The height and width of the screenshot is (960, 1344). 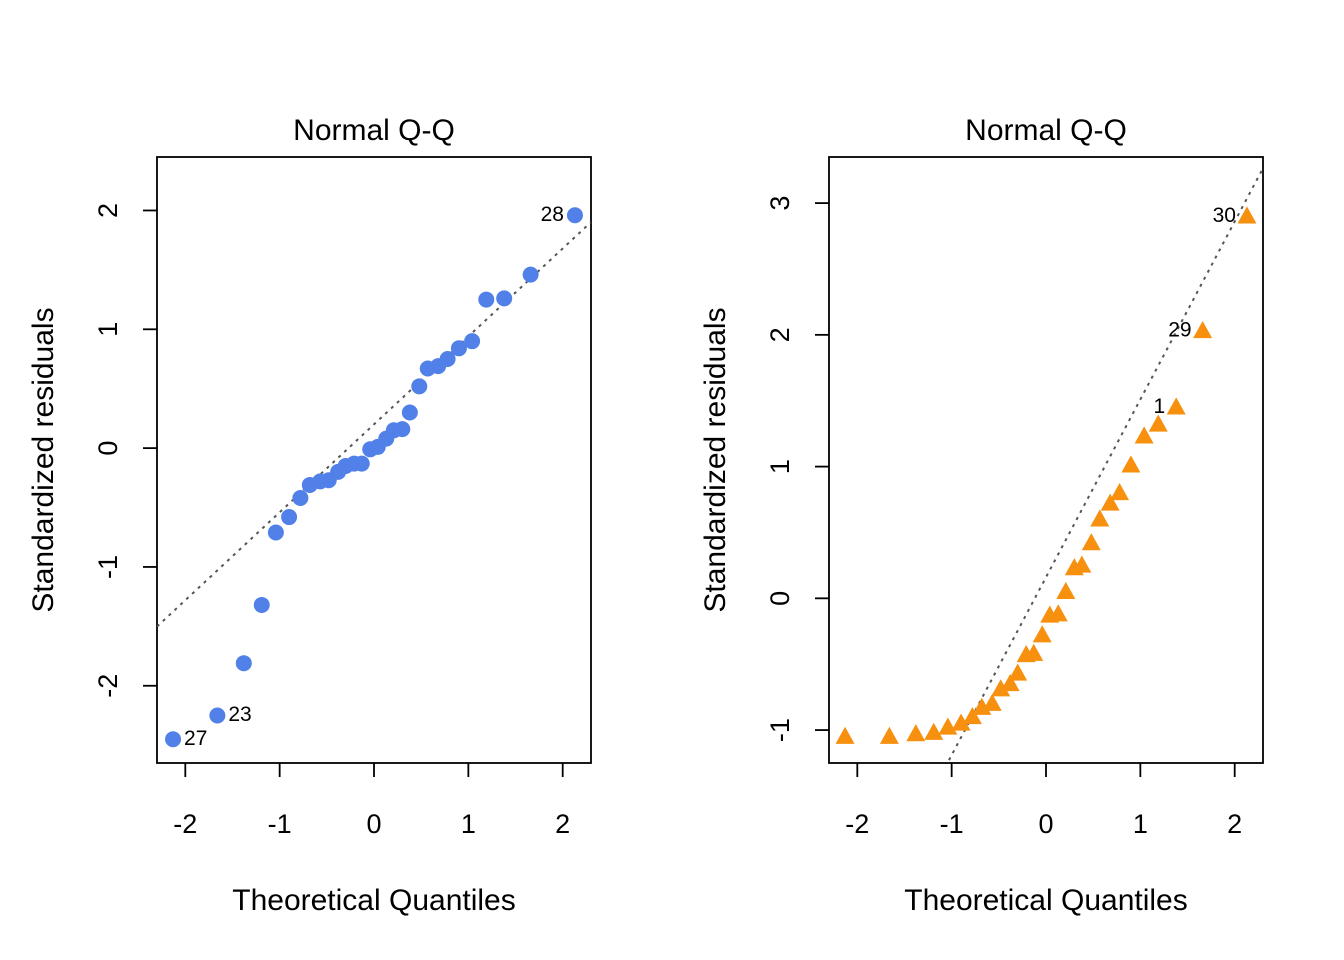 What do you see at coordinates (1045, 824) in the screenshot?
I see `right-x-tick-label: 0` at bounding box center [1045, 824].